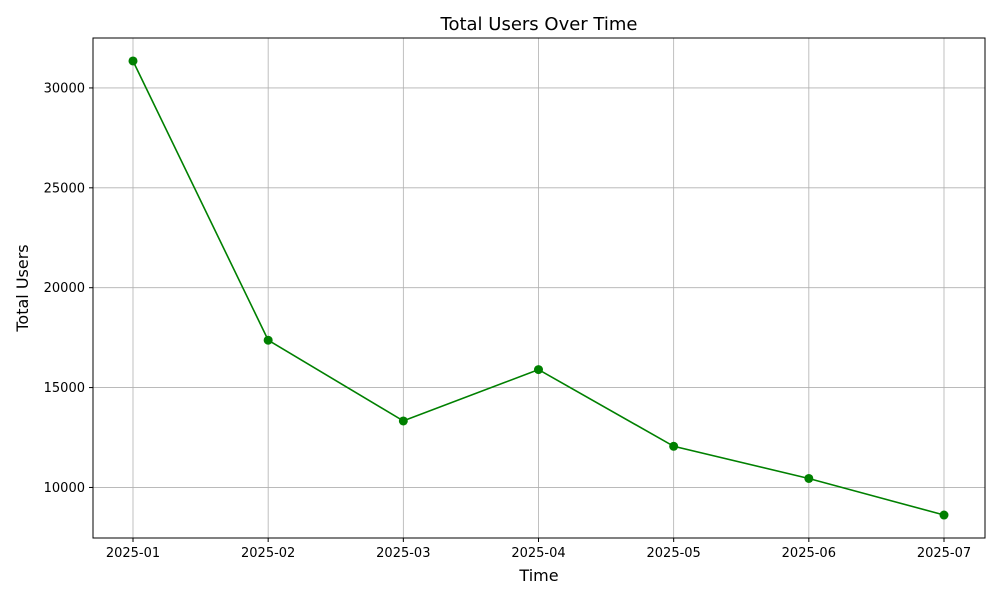 This screenshot has width=1000, height=600. What do you see at coordinates (674, 553) in the screenshot?
I see `x-tick-label: 2025-05` at bounding box center [674, 553].